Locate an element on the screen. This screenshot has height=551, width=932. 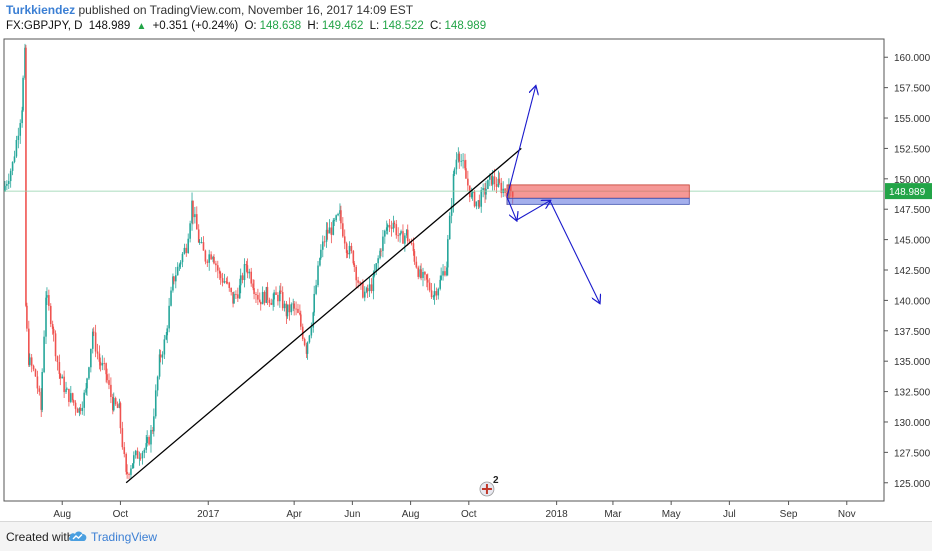
x-tick-label: Aug is located at coordinates (411, 514).